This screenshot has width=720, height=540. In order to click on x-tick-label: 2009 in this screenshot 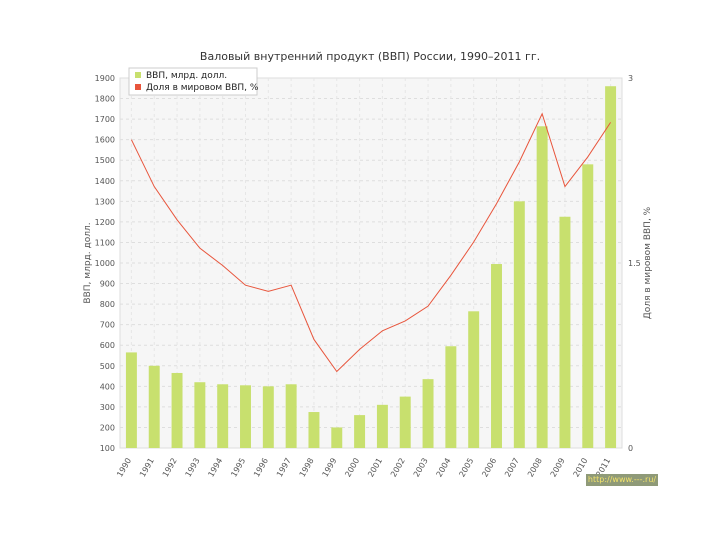, I will do `click(558, 468)`.